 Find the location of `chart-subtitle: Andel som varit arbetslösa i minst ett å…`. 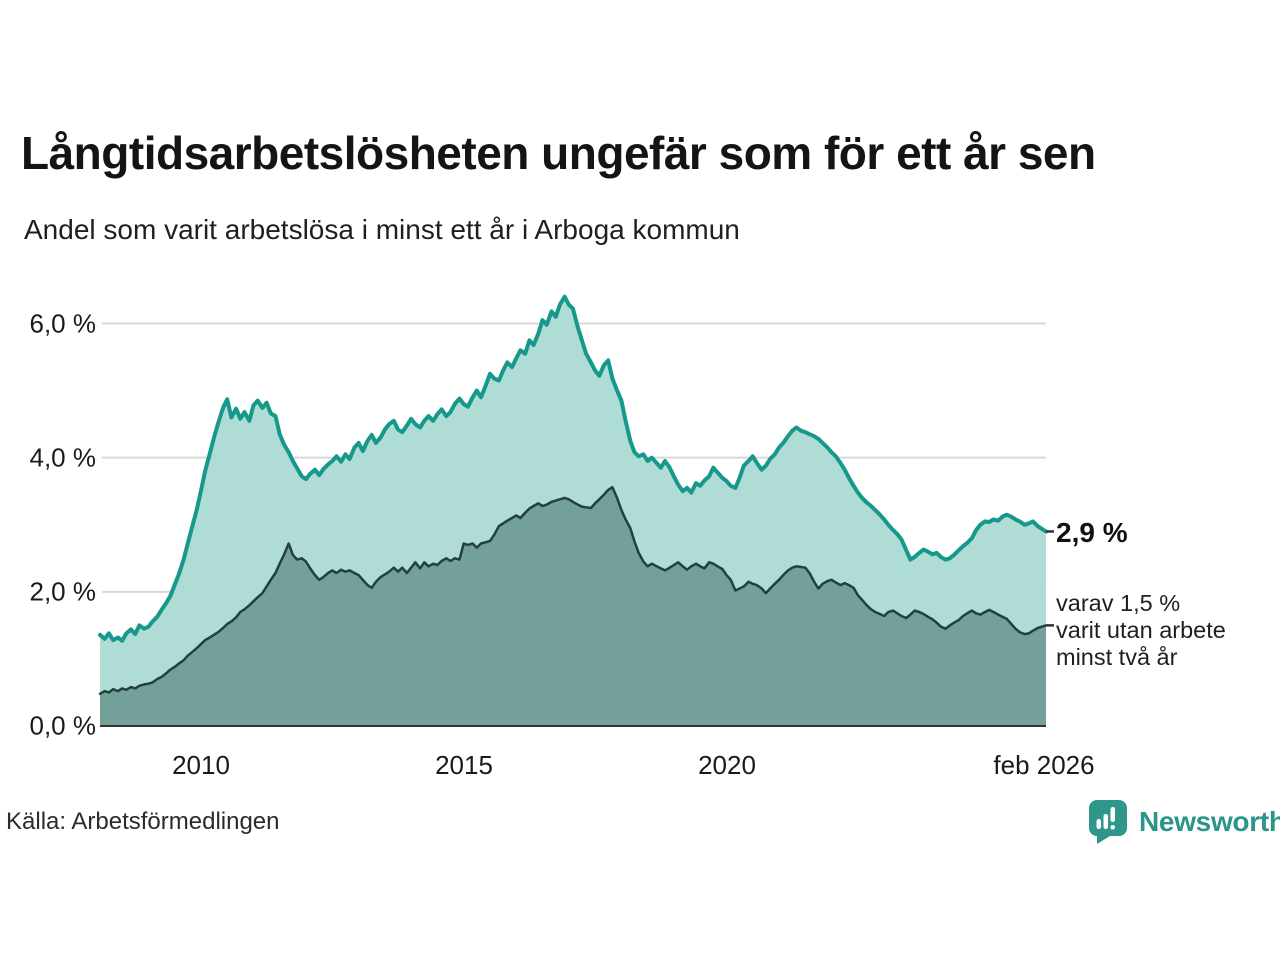

chart-subtitle: Andel som varit arbetslösa i minst ett å… is located at coordinates (382, 229).